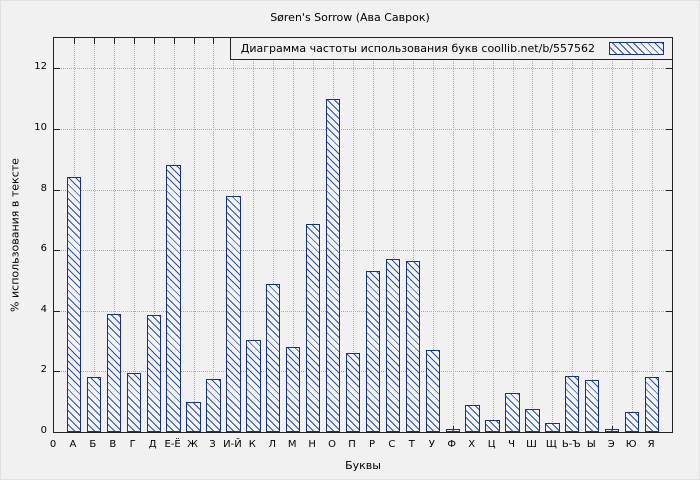 The height and width of the screenshot is (480, 700). Describe the element at coordinates (132, 444) in the screenshot. I see `x-tick-label: Г` at that location.